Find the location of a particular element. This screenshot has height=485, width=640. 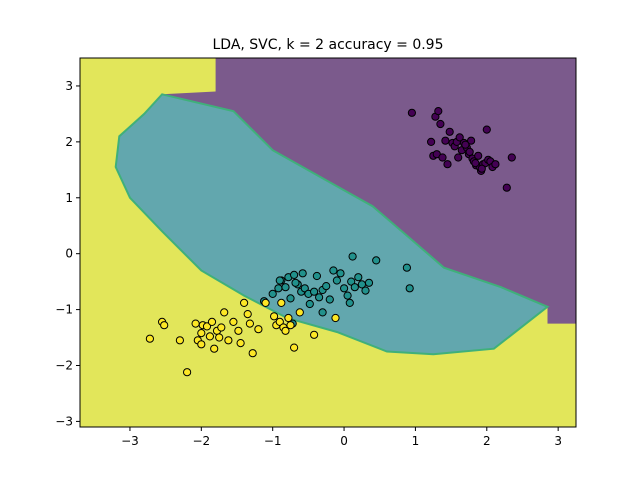

x-tick-label: 1 is located at coordinates (416, 441).